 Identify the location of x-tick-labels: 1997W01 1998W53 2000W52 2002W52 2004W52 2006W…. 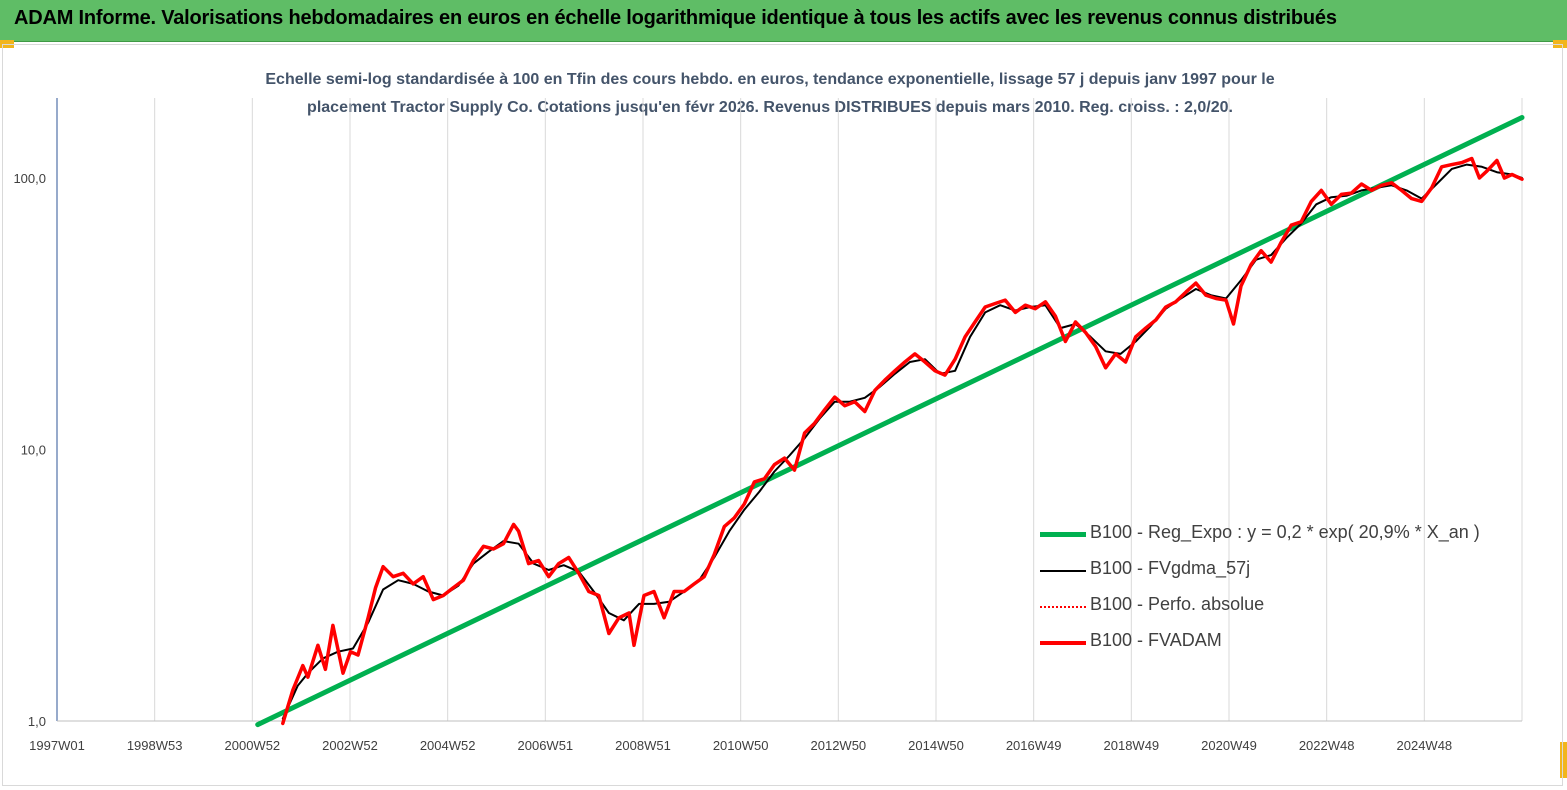
(740, 745).